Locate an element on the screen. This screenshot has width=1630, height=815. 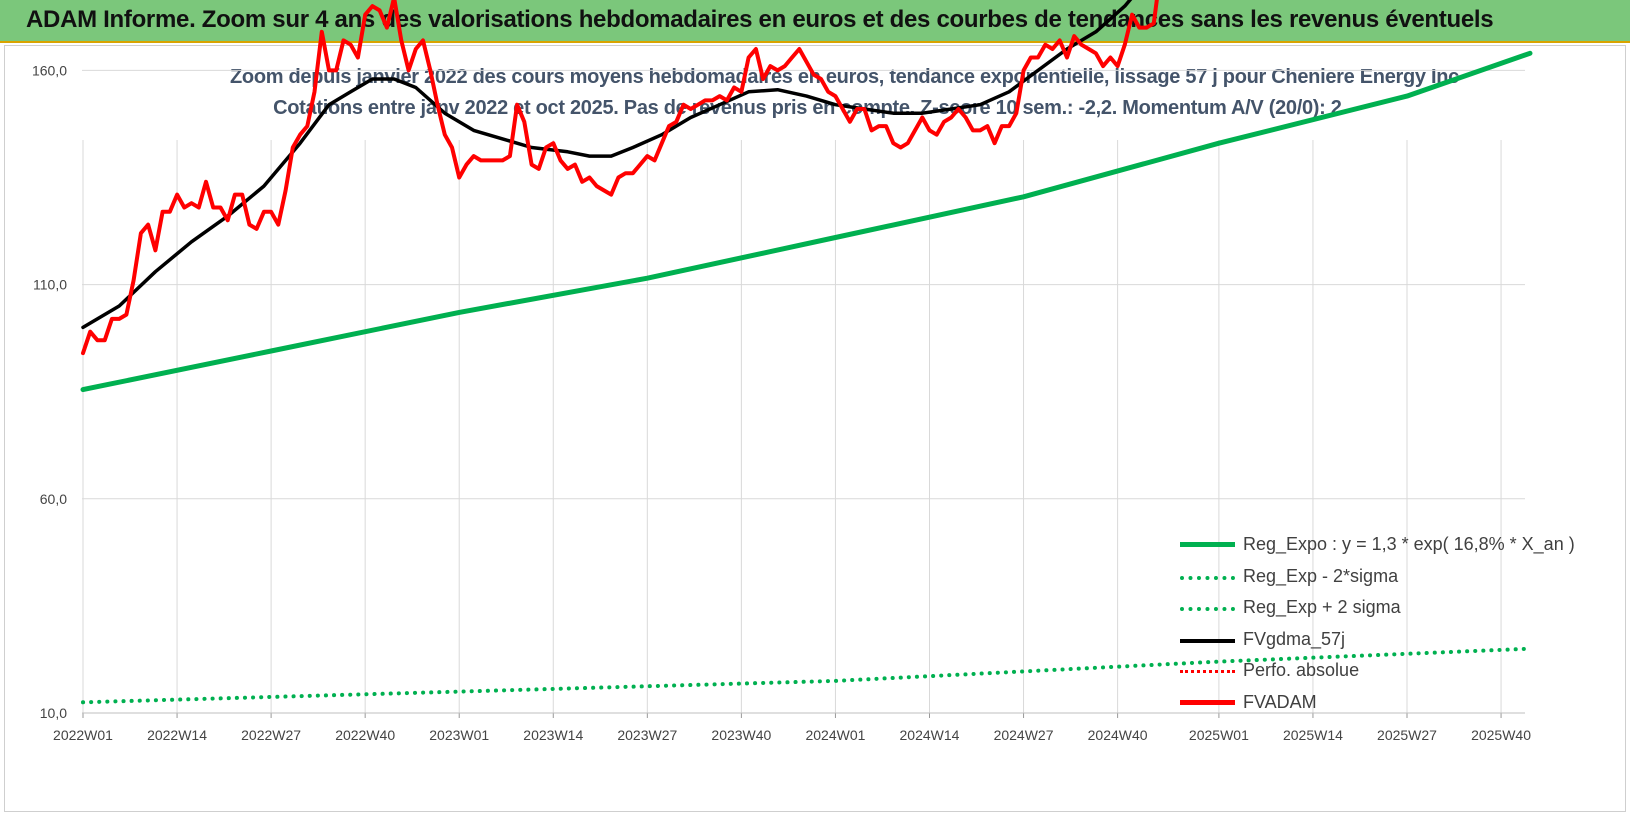
y-tick-label: 110,0 is located at coordinates (50, 285).